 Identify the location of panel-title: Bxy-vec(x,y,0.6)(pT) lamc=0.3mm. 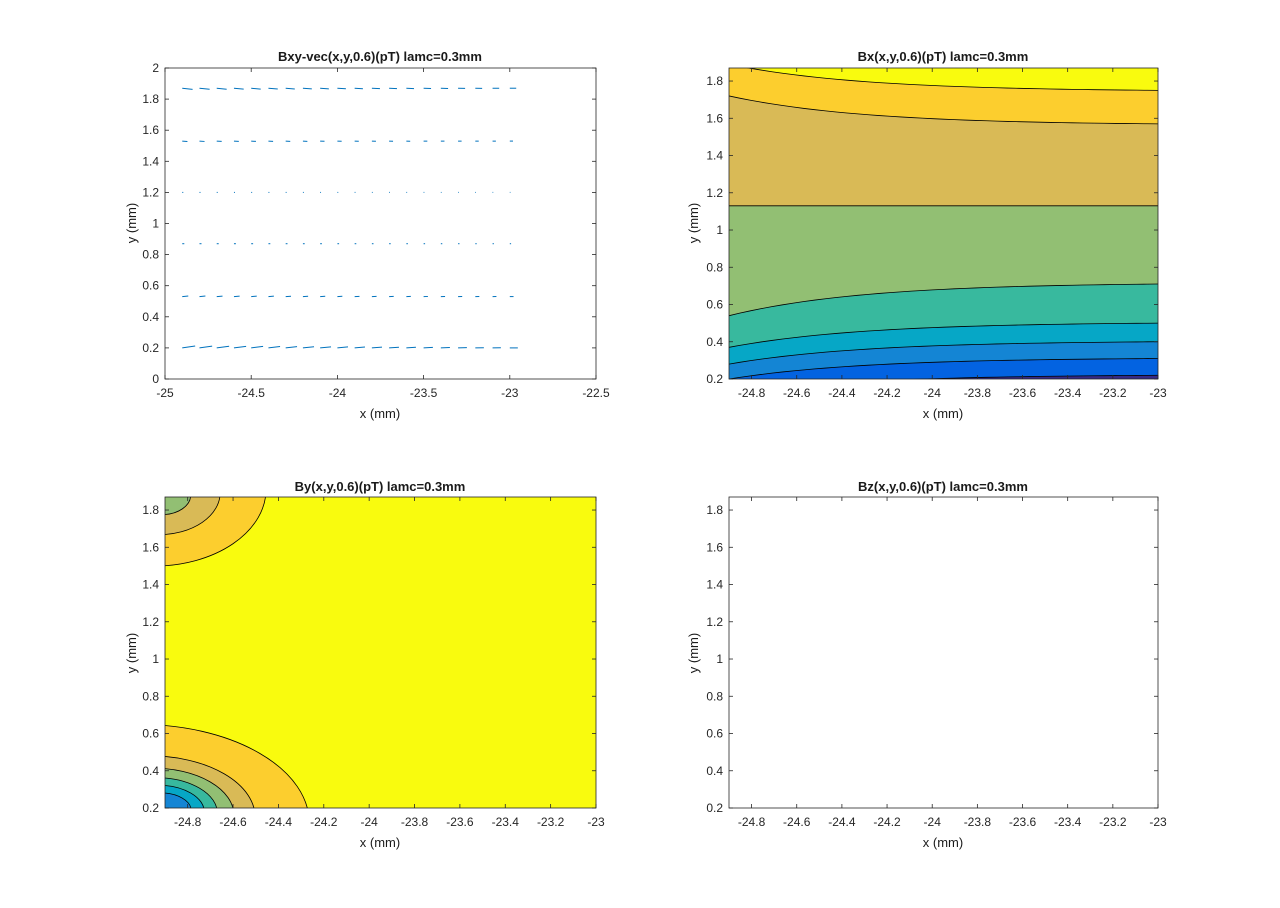
(380, 56).